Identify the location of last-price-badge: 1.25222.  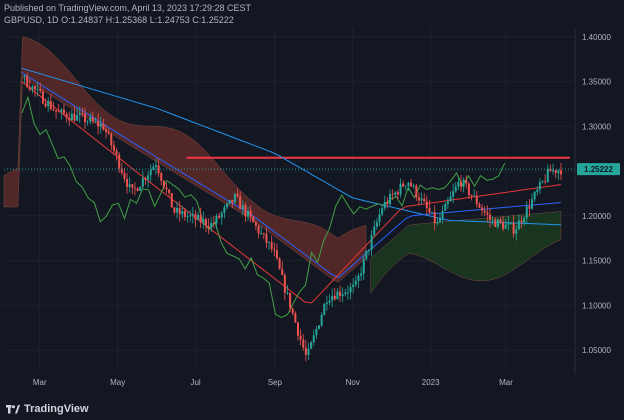
(598, 169).